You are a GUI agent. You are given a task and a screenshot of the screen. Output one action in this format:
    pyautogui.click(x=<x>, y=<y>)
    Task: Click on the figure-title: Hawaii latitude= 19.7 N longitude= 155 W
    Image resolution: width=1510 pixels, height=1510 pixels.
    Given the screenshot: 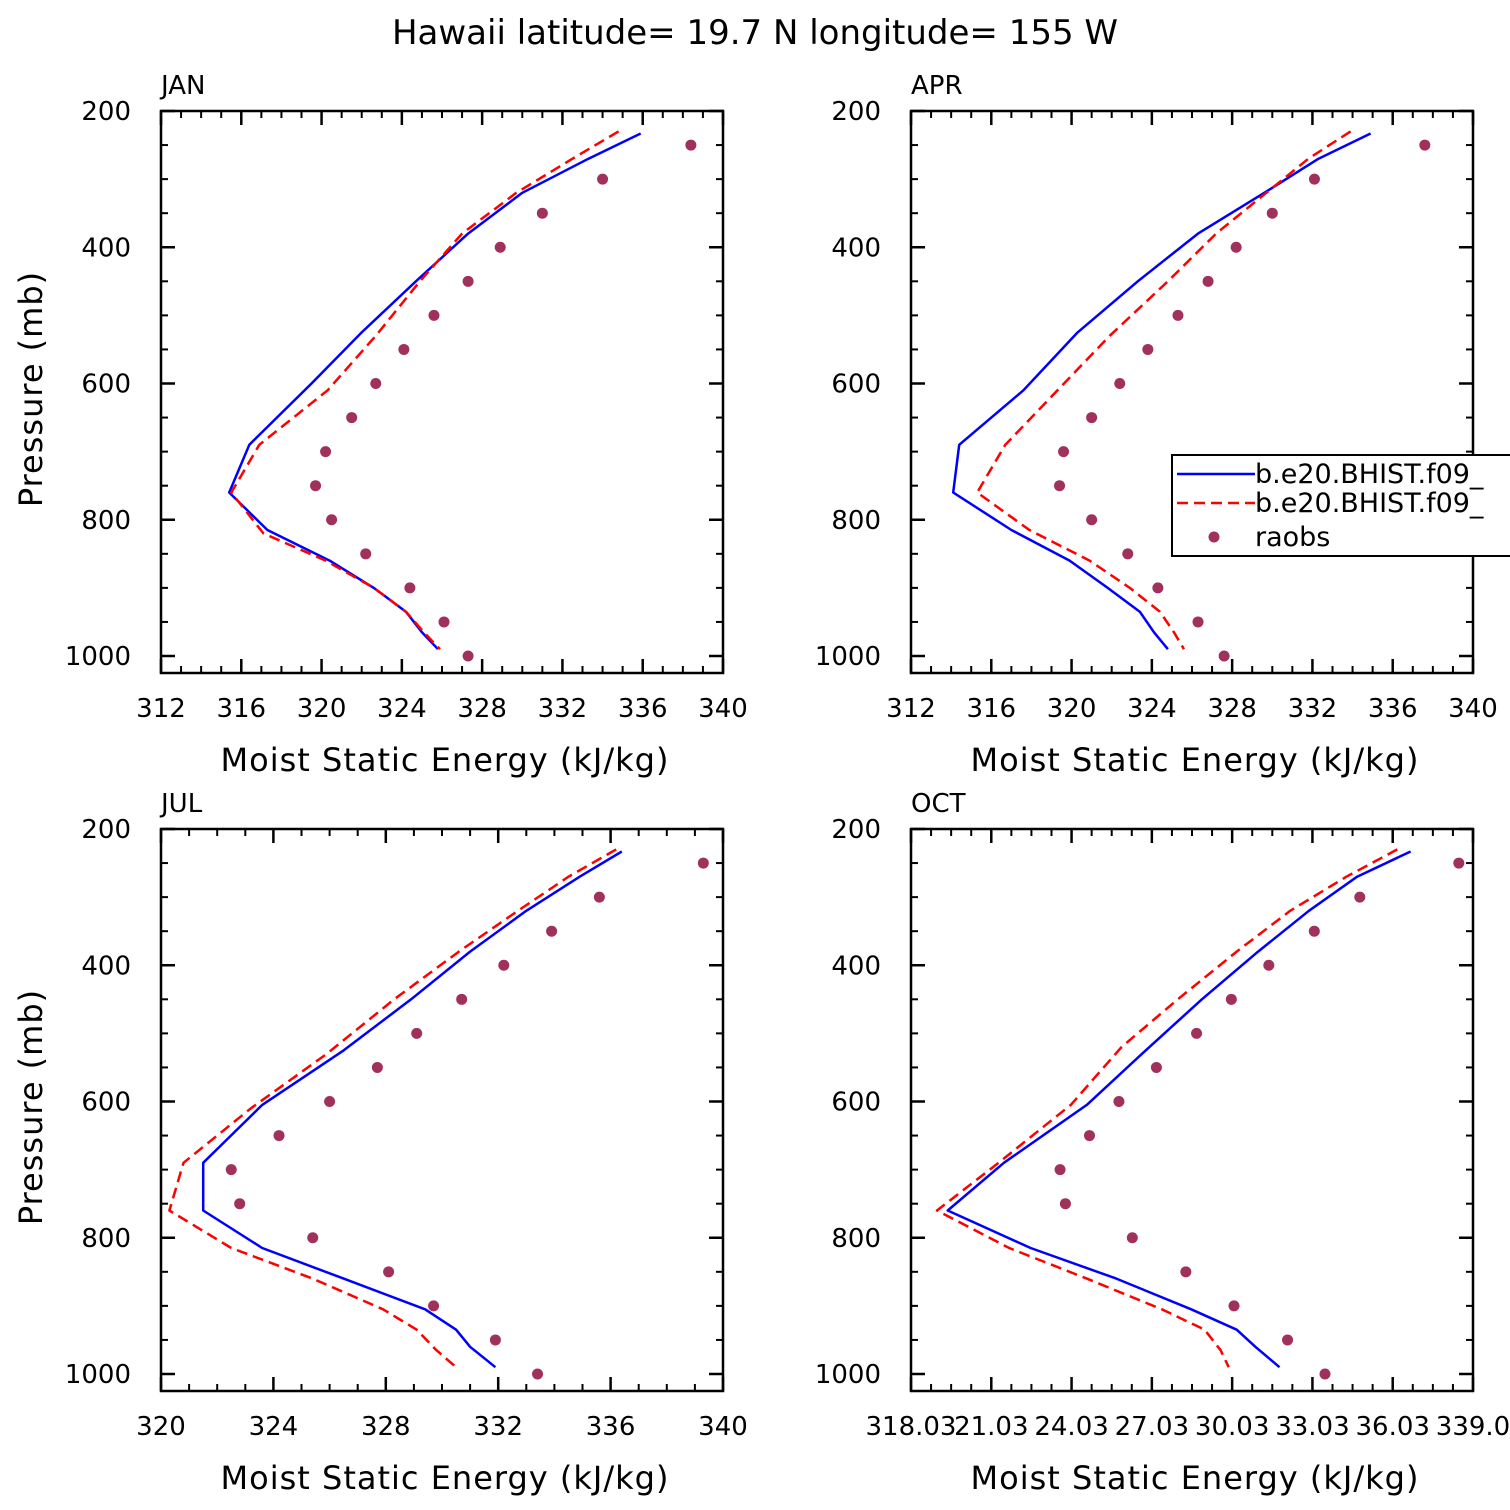 What is the action you would take?
    pyautogui.click(x=755, y=33)
    